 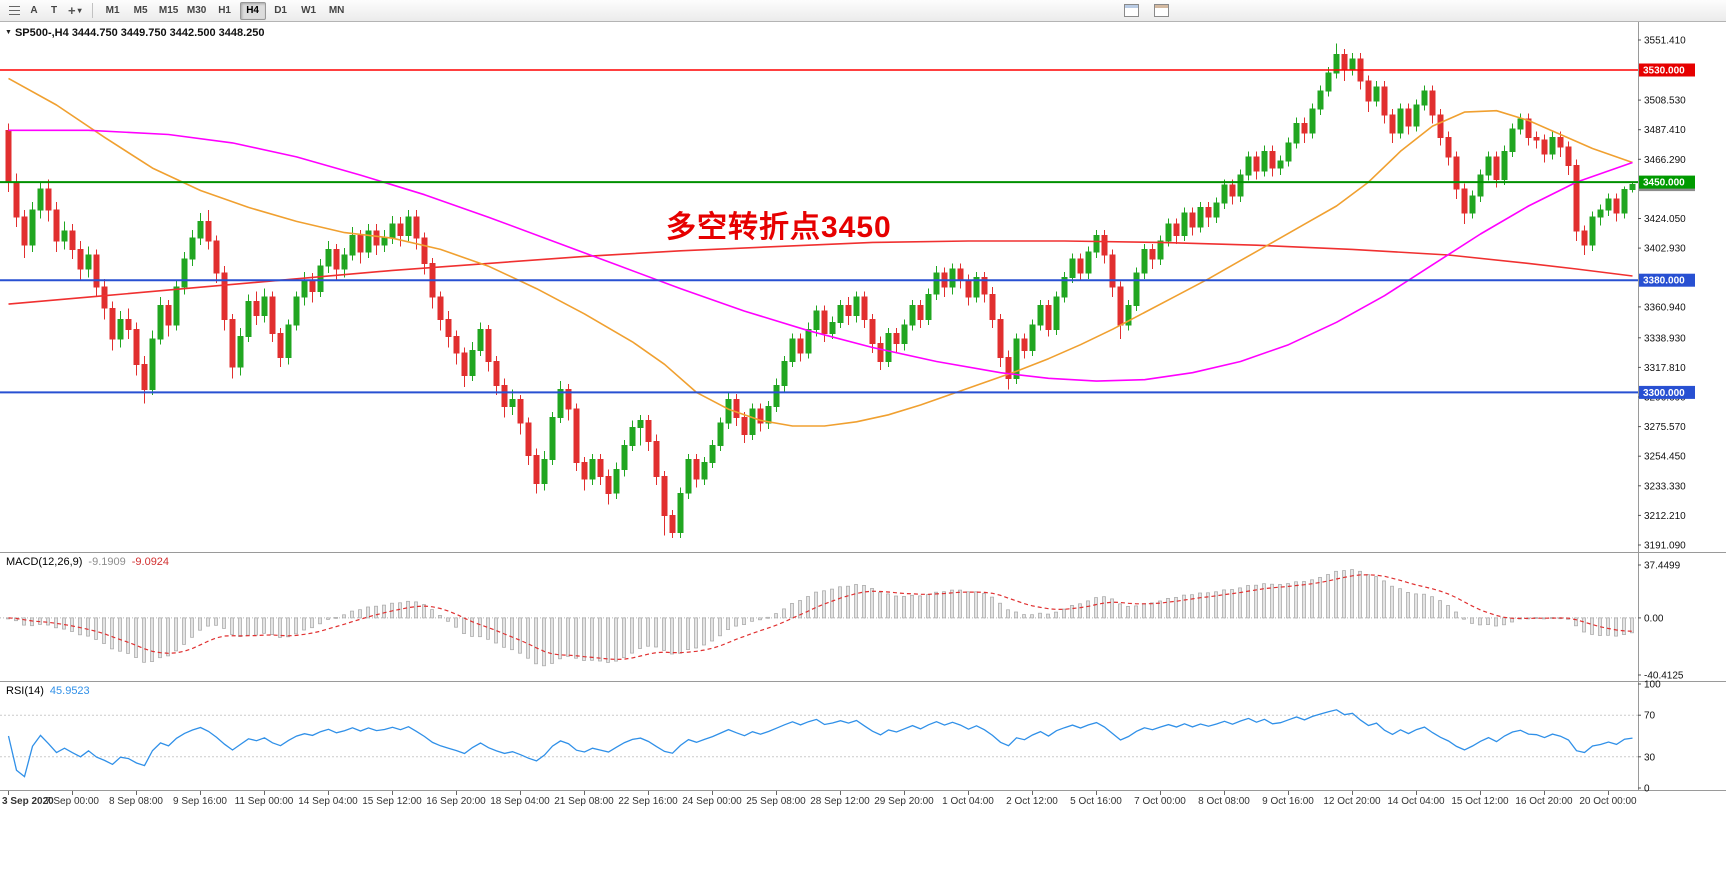 I want to click on price-axis-label: 3551.410, so click(x=1665, y=41).